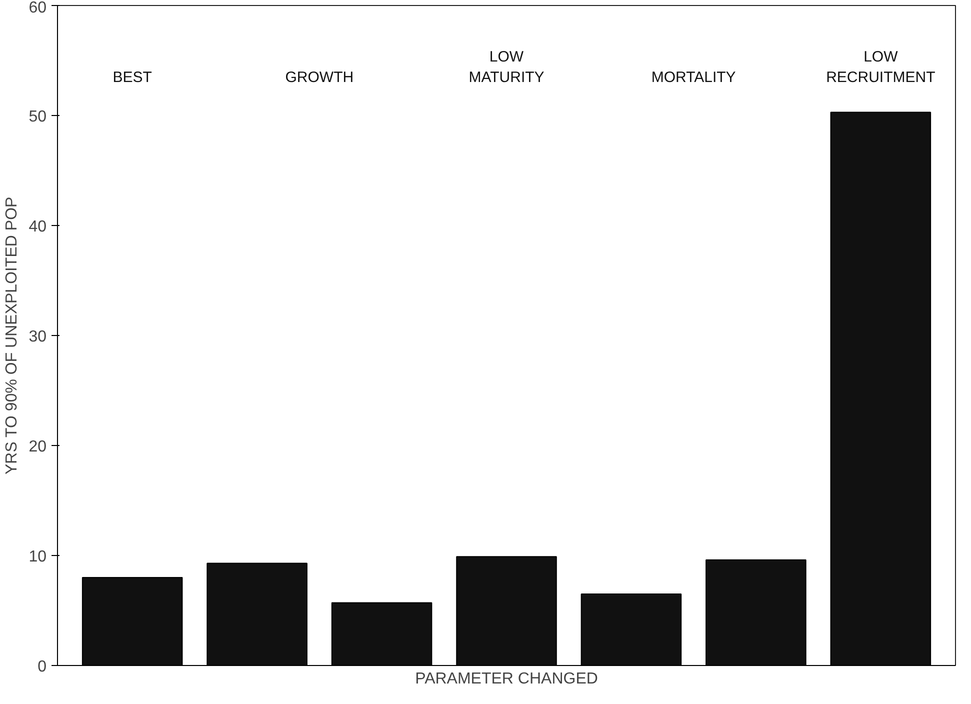  Describe the element at coordinates (42, 667) in the screenshot. I see `y-tick-label: 0` at that location.